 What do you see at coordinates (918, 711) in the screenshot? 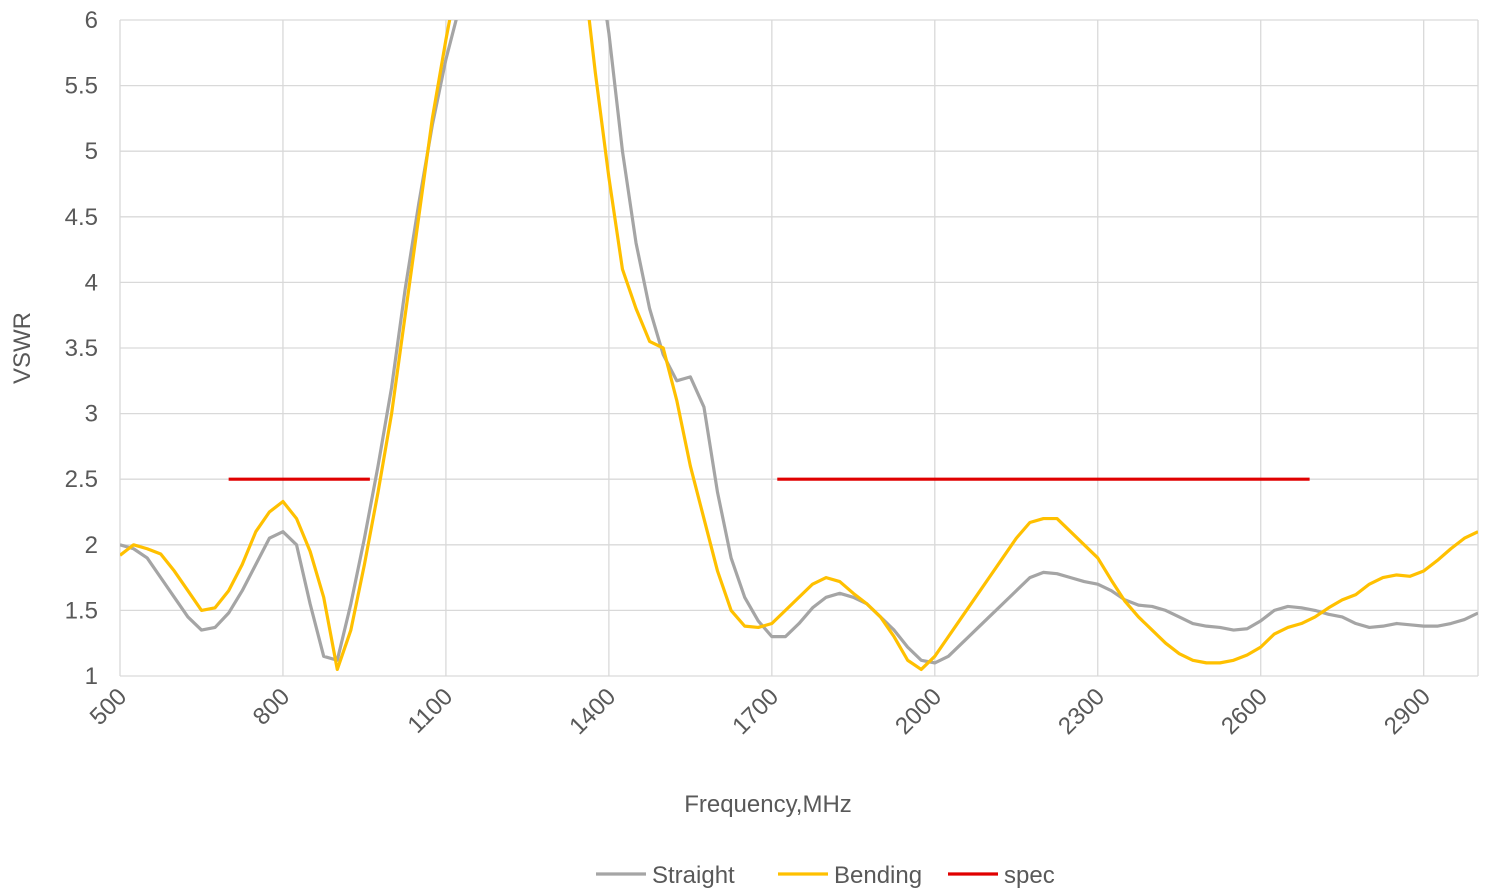
I see `x-tick-label: 2000` at bounding box center [918, 711].